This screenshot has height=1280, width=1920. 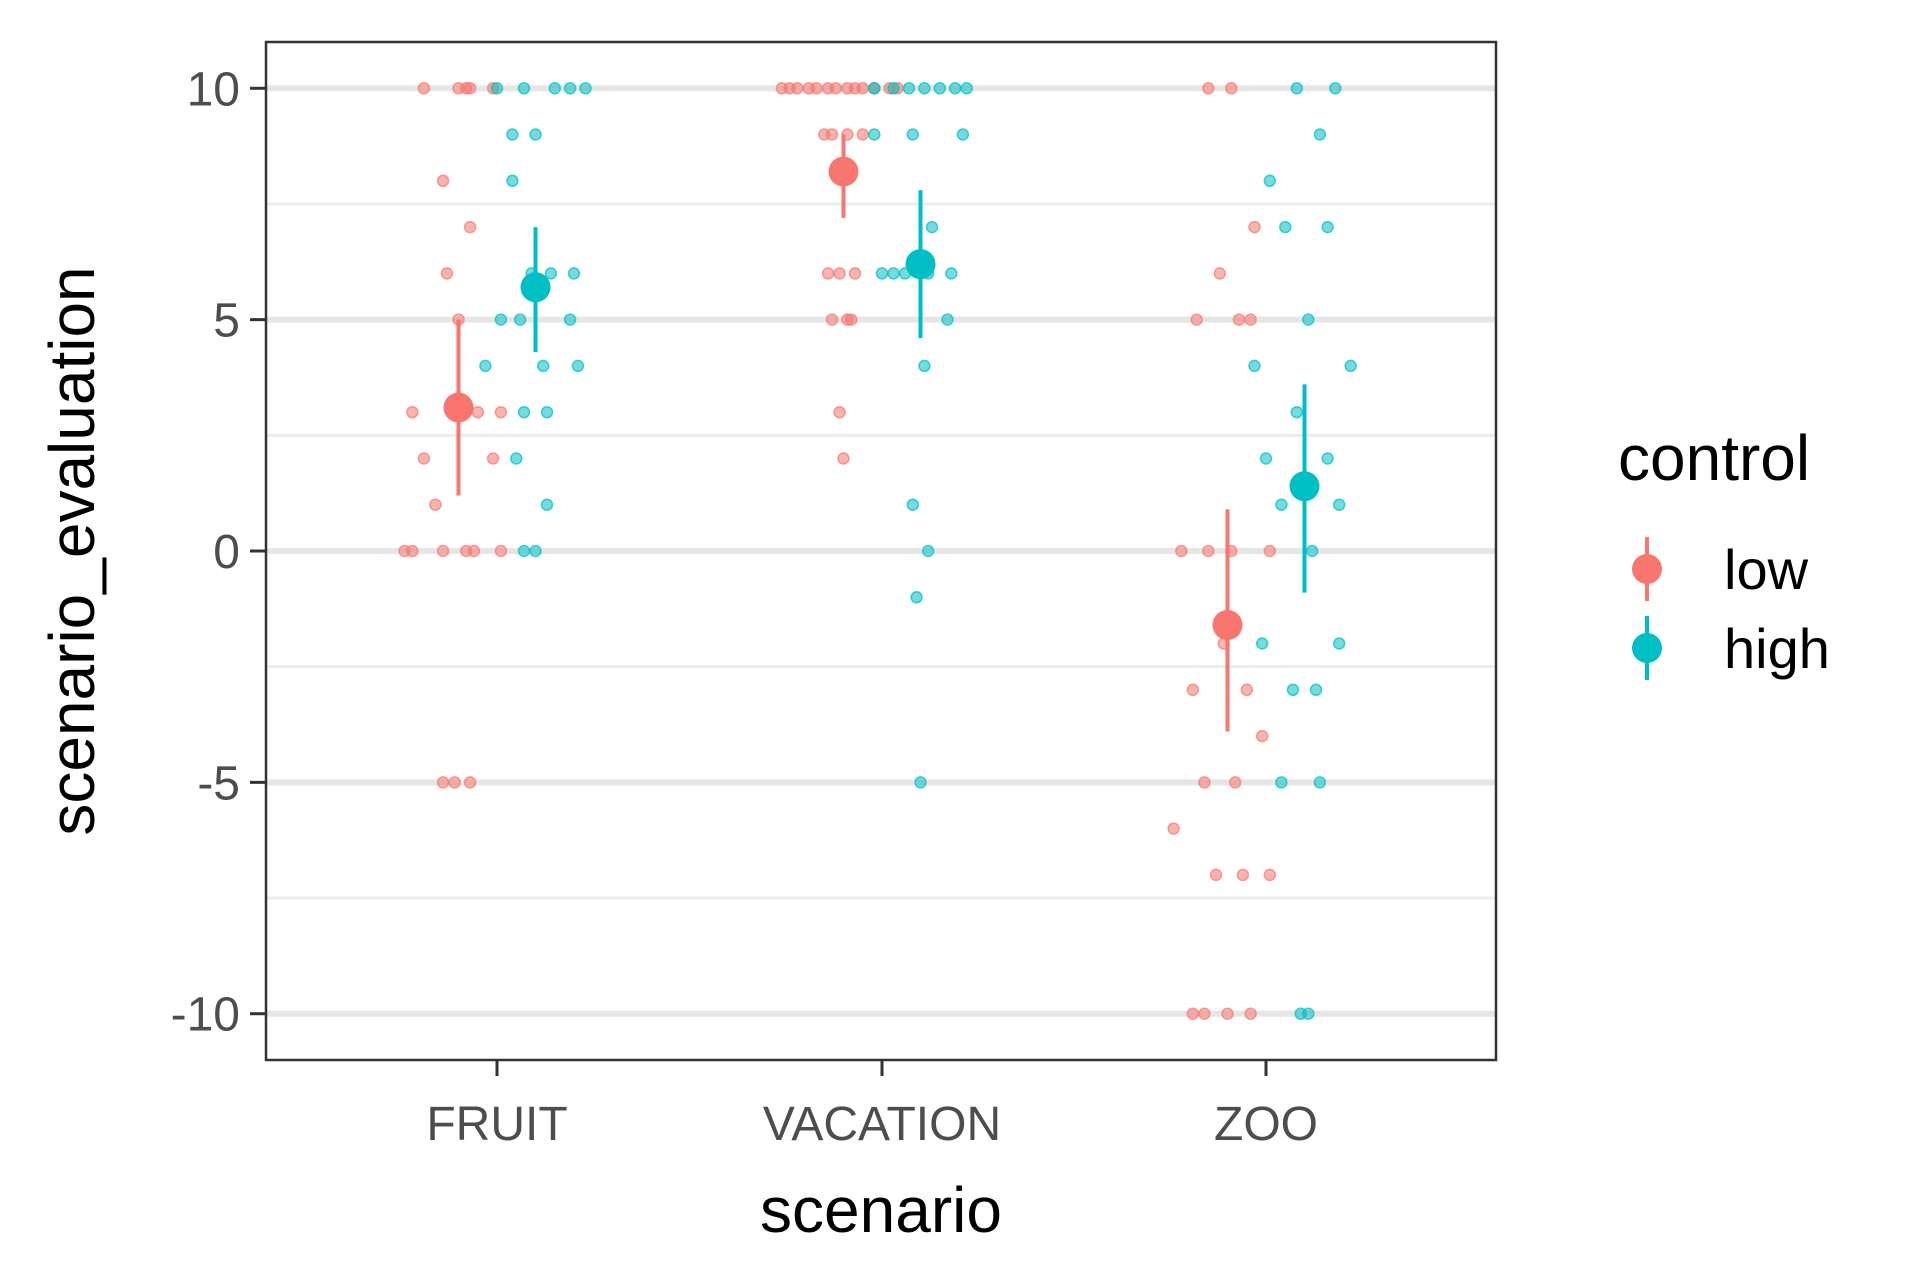 What do you see at coordinates (226, 552) in the screenshot?
I see `y-tick-label: 0` at bounding box center [226, 552].